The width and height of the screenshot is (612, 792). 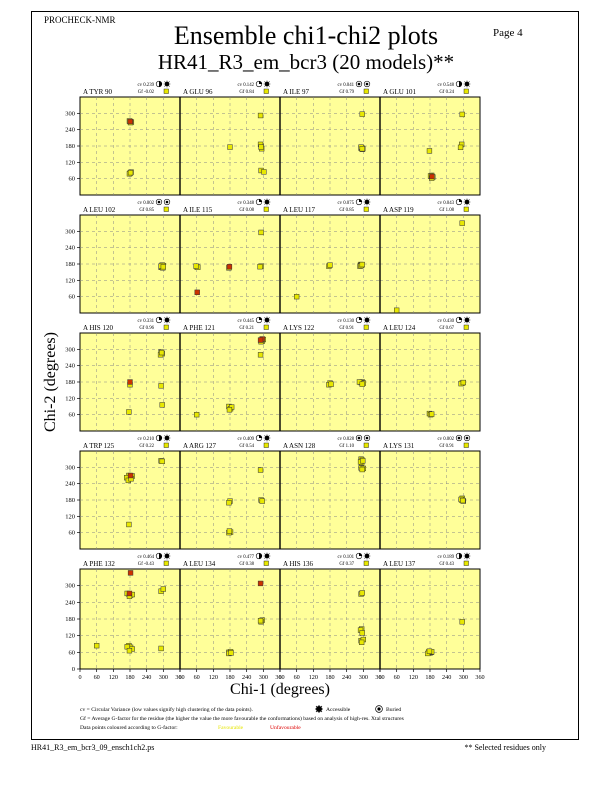 What do you see at coordinates (345, 557) in the screenshot?
I see `cv-label: cv 0.101` at bounding box center [345, 557].